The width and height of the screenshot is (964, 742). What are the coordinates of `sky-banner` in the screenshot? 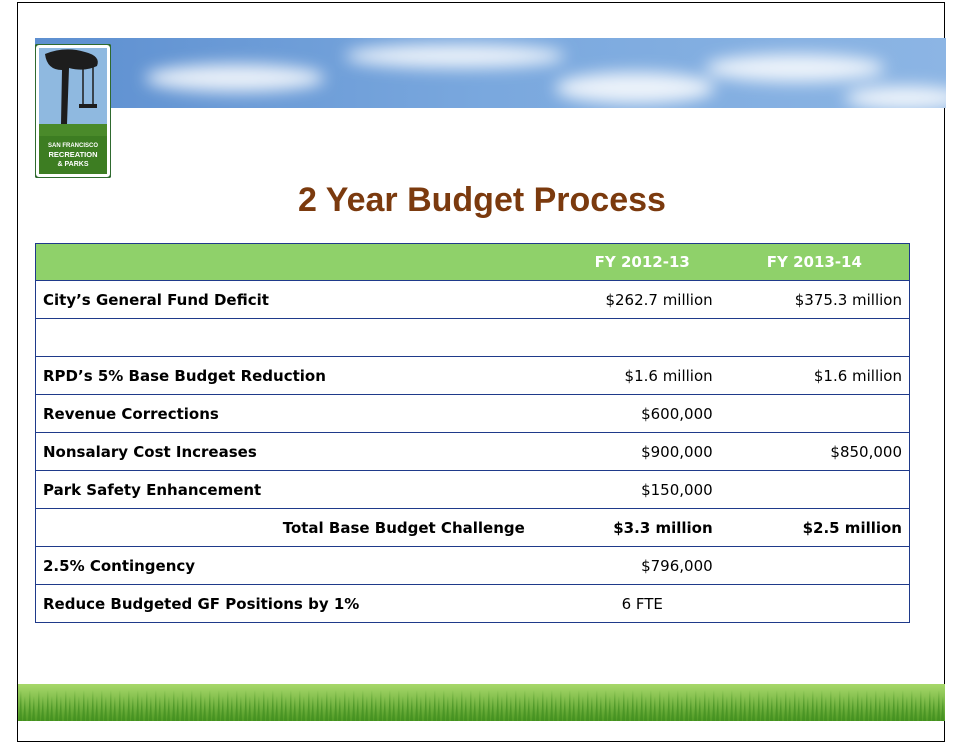 It's located at (490, 73).